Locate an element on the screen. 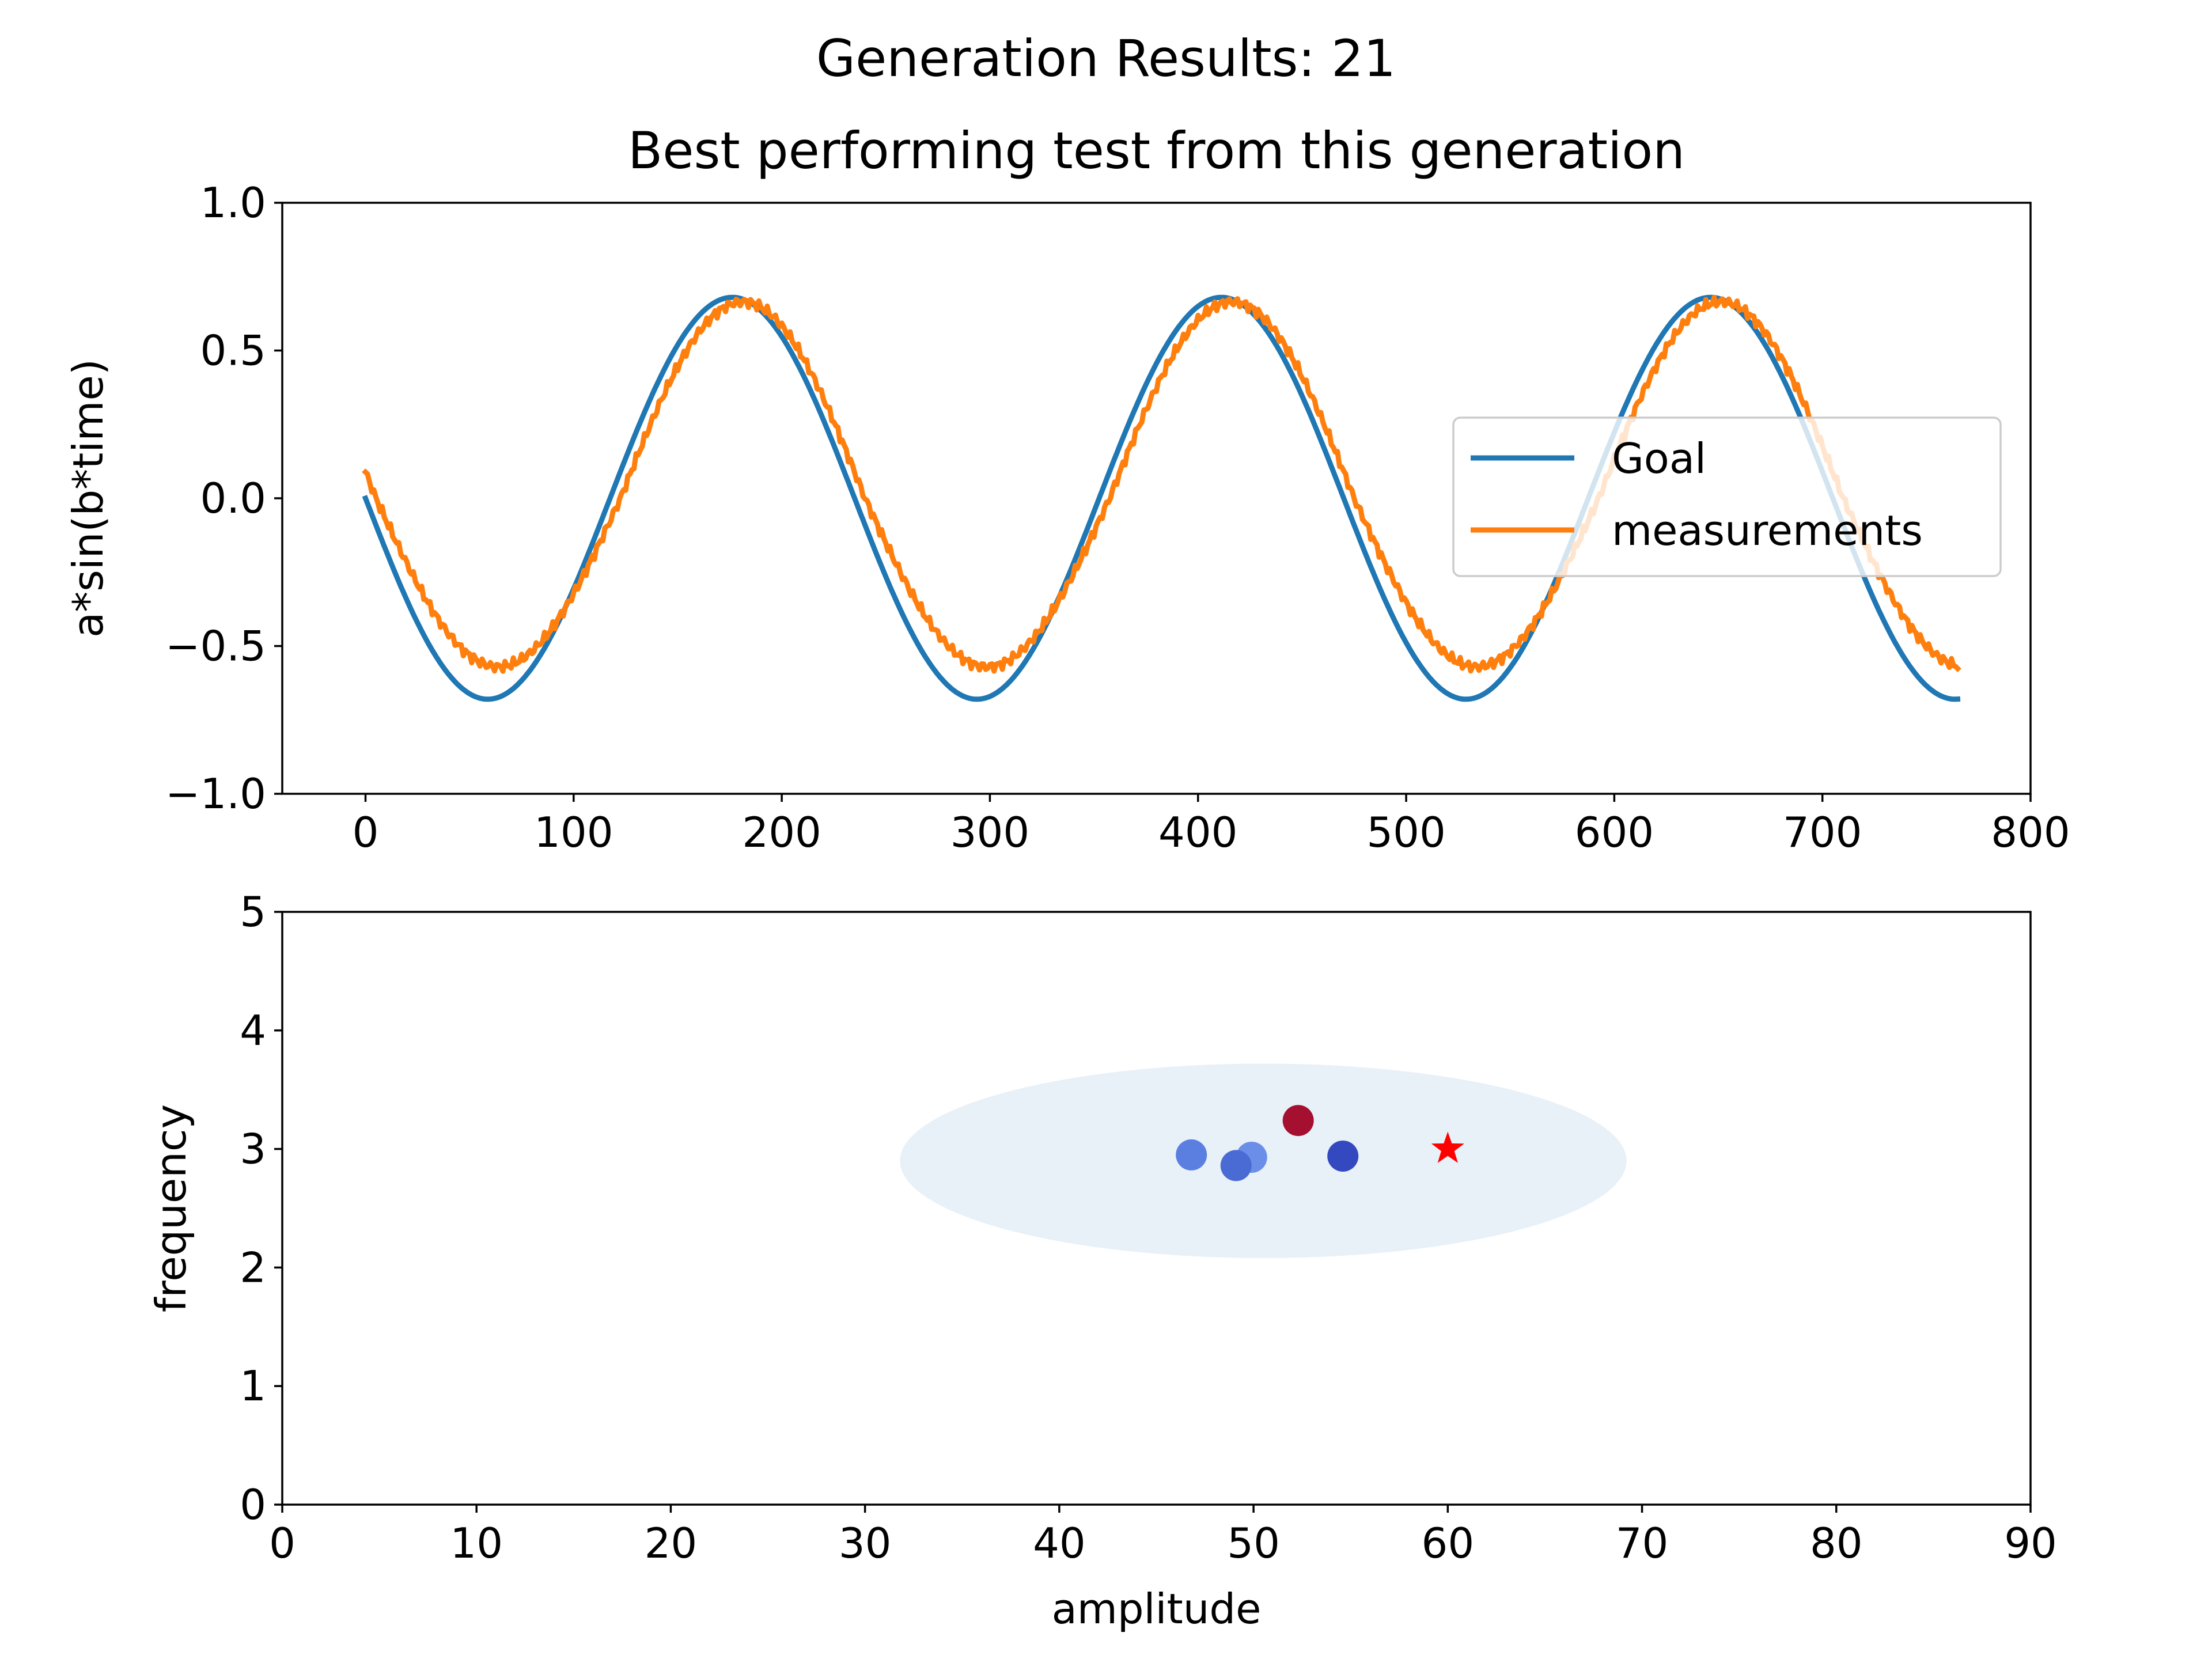  y-tick-label: 1.0 is located at coordinates (233, 203).